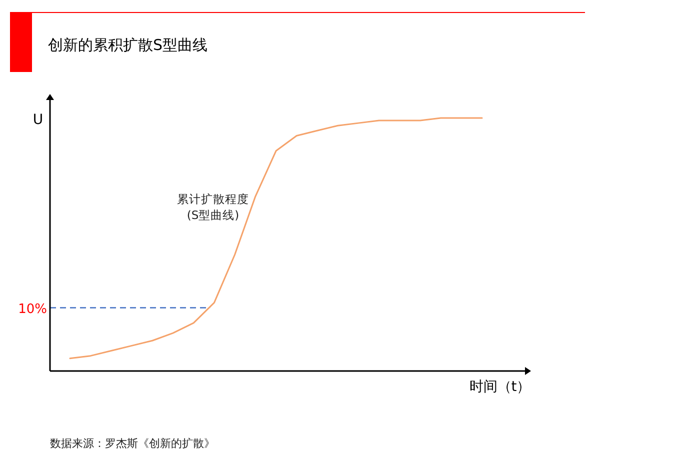  I want to click on y-axis-title: U, so click(38, 120).